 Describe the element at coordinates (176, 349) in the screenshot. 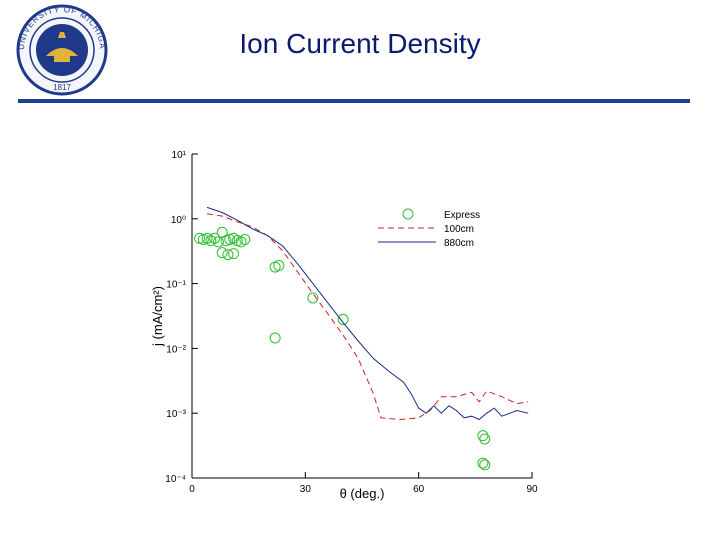

I see `y-tick-label: 10⁻²` at that location.